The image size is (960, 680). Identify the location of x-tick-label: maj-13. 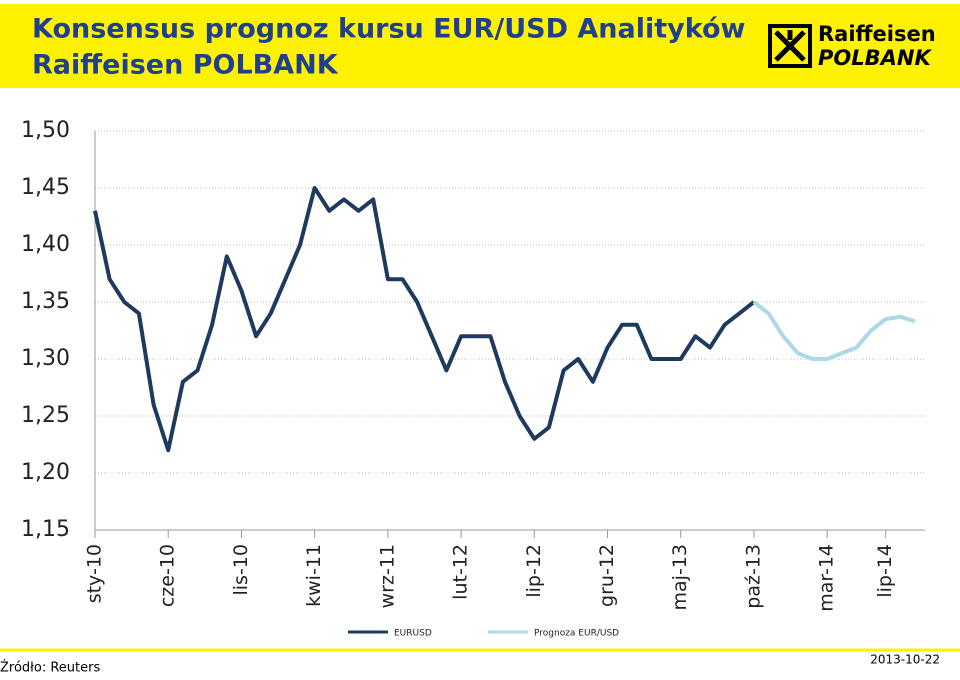
(680, 577).